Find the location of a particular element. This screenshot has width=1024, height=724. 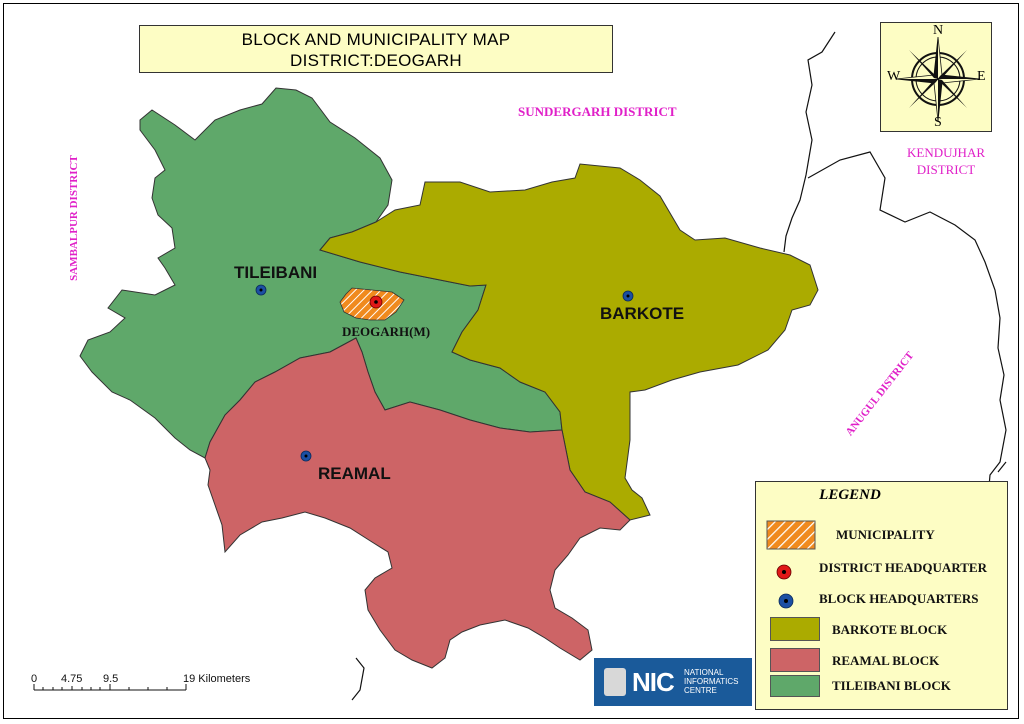

compass-rose: N S W E is located at coordinates (936, 77).